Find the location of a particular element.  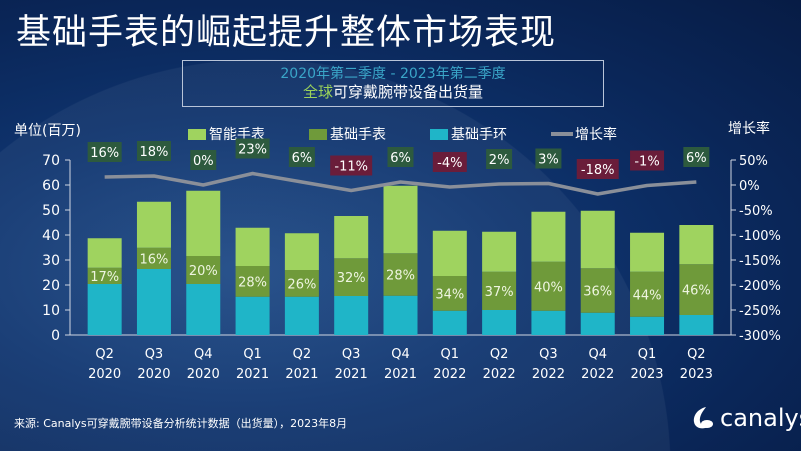

logo-text: canalys is located at coordinates (760, 418).